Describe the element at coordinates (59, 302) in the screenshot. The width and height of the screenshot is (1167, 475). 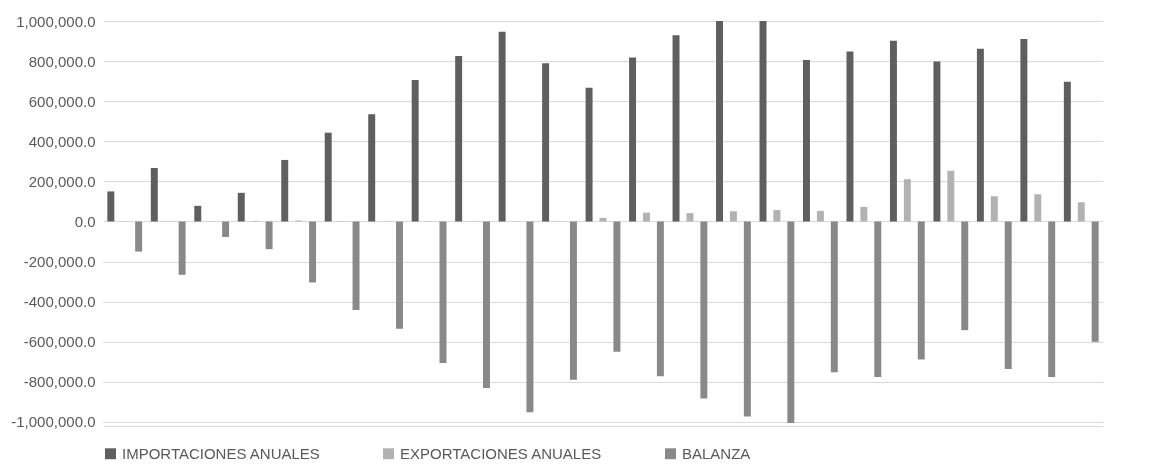
I see `y-tick-label: -400,000.0` at that location.